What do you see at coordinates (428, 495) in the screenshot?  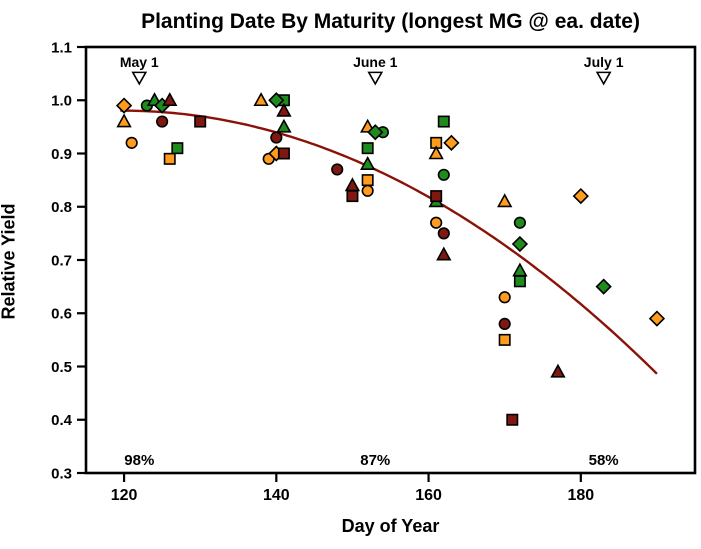 I see `x-tick-label: 160` at bounding box center [428, 495].